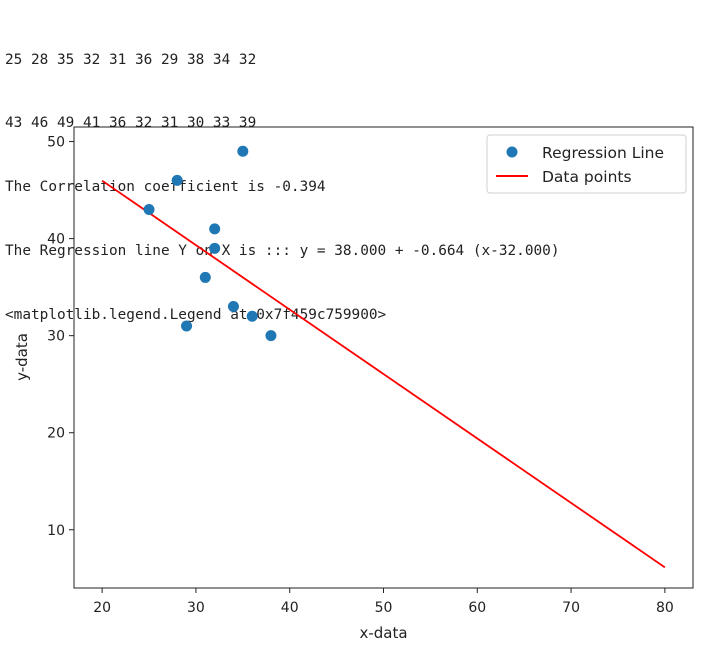 The width and height of the screenshot is (722, 654). Describe the element at coordinates (571, 608) in the screenshot. I see `x-tick-label: 70` at that location.